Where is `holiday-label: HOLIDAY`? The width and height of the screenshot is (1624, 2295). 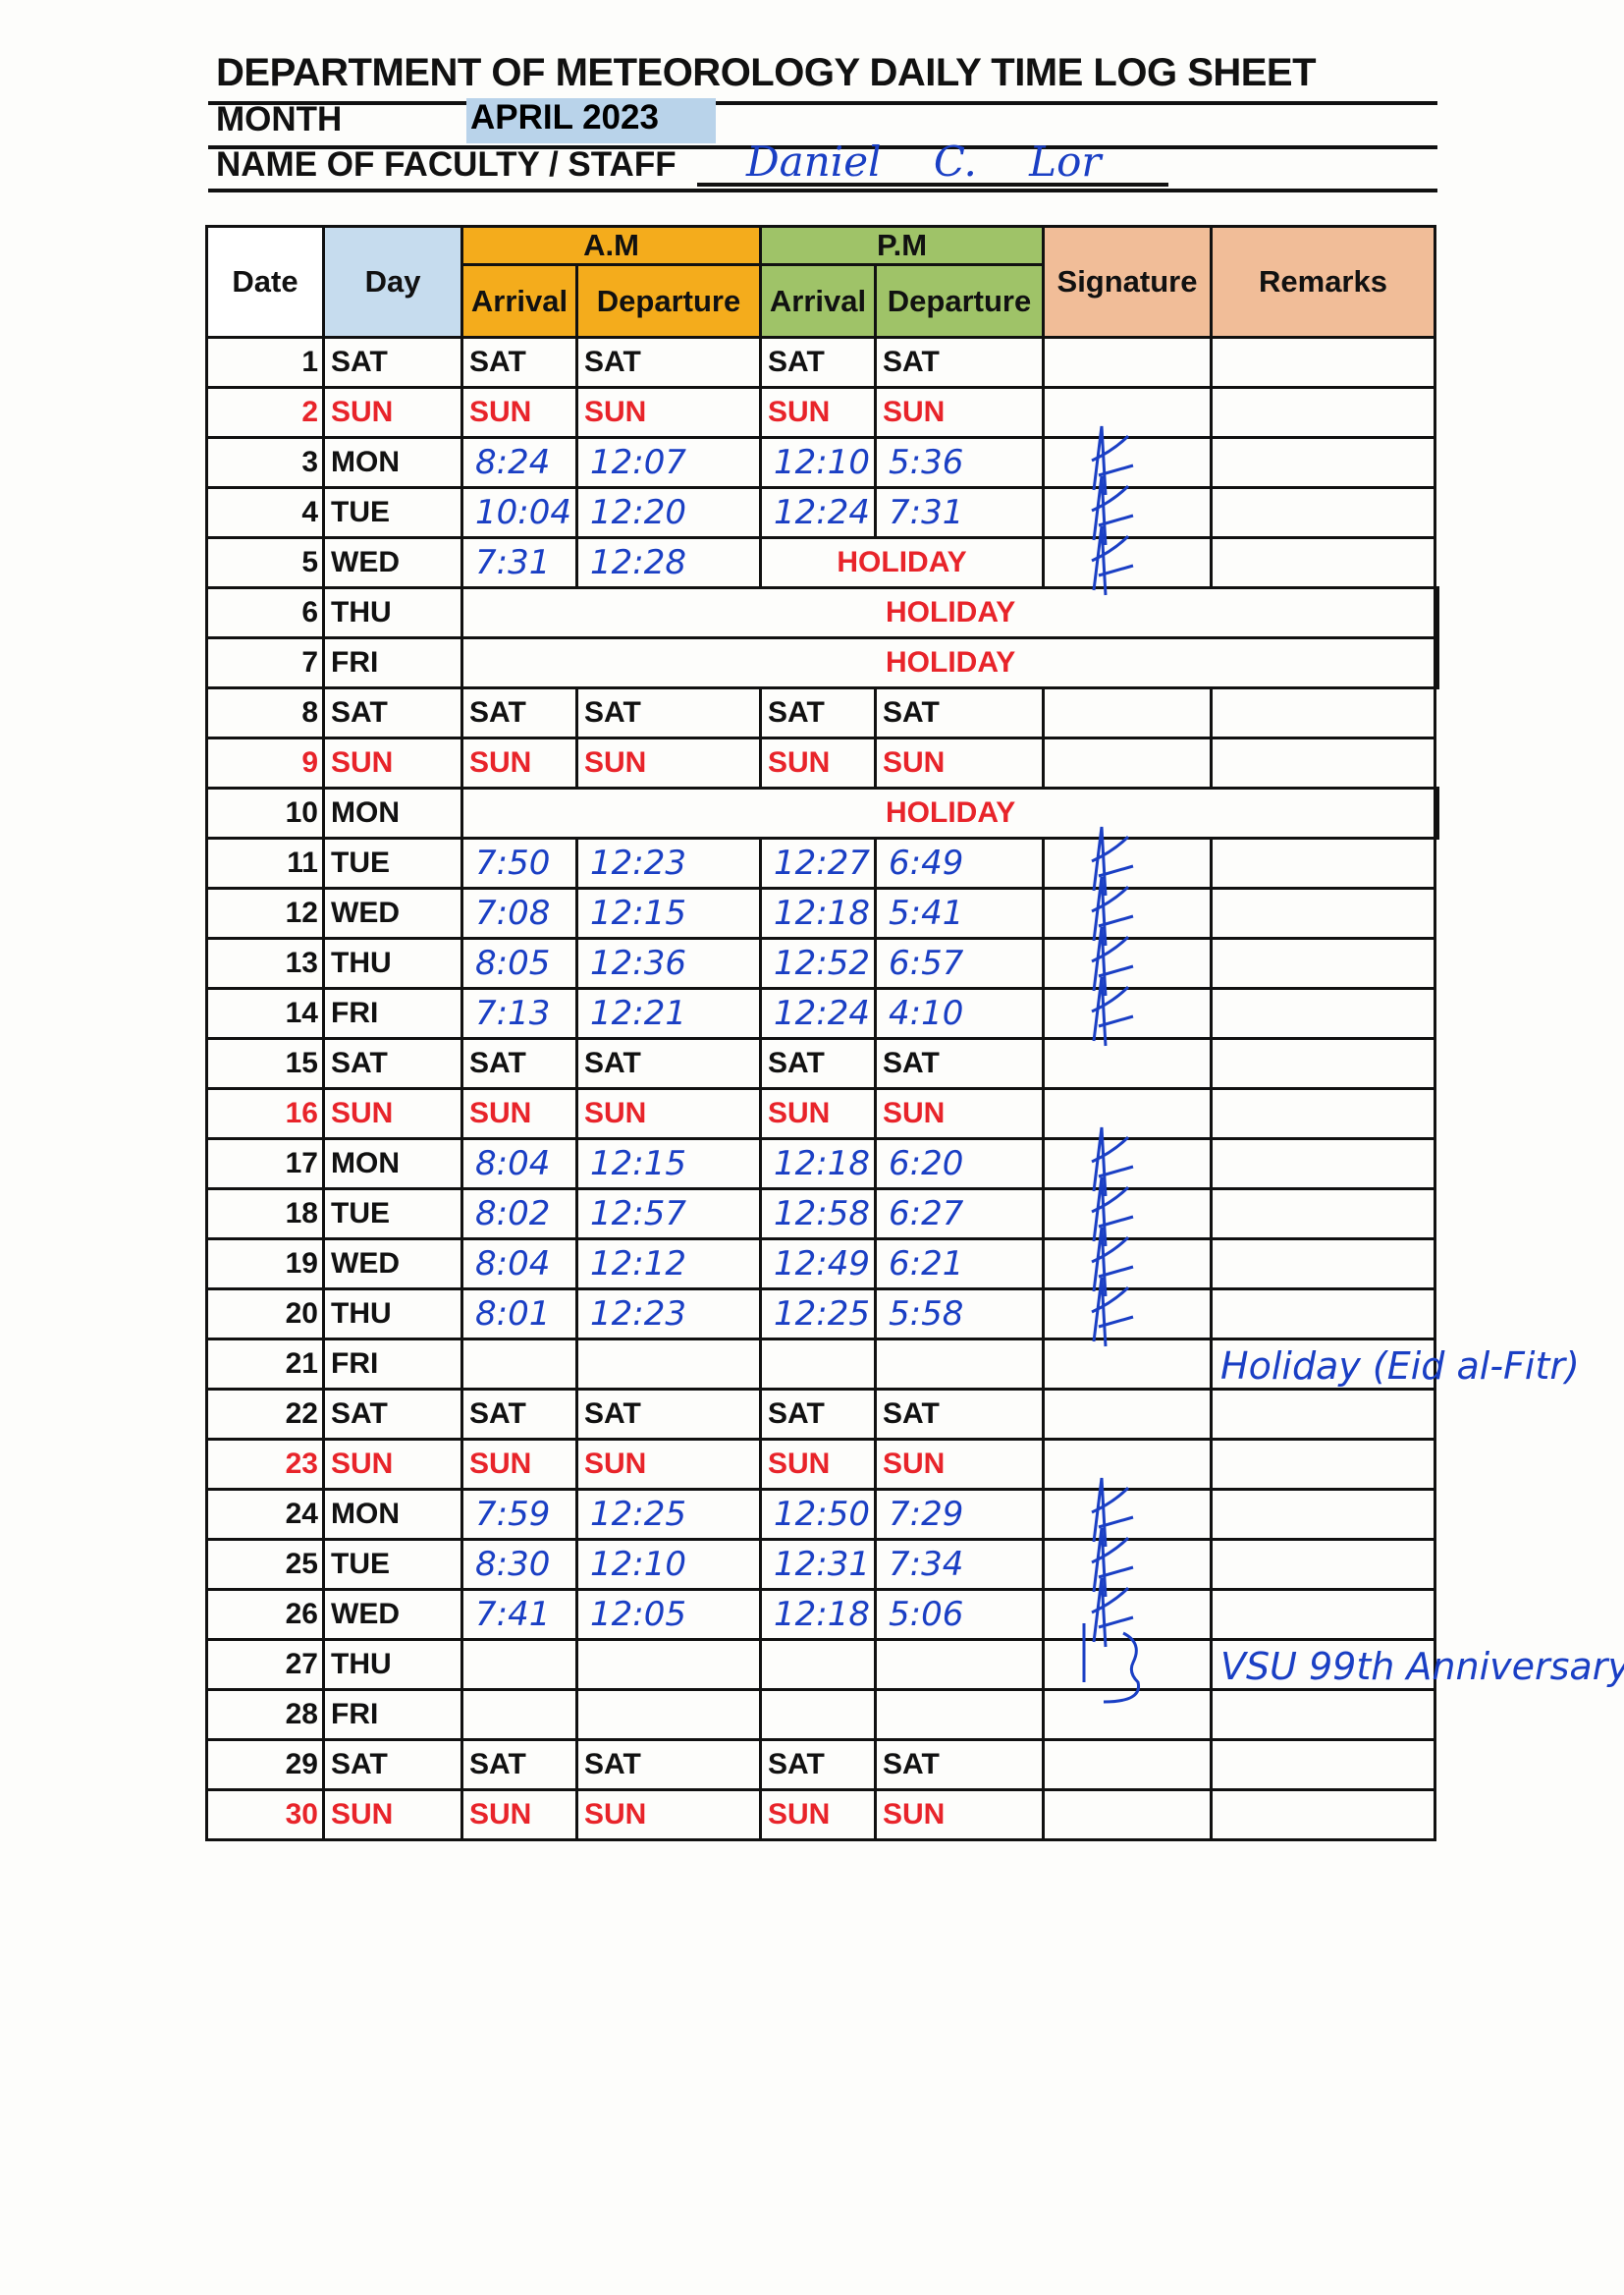
holiday-label: HOLIDAY is located at coordinates (948, 813).